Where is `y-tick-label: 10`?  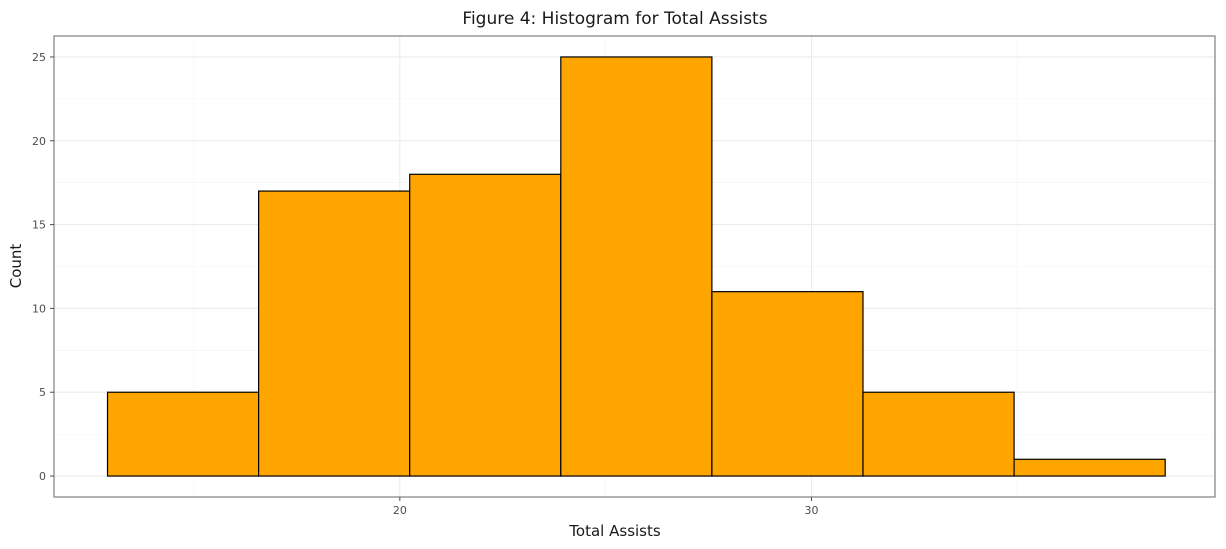
y-tick-label: 10 is located at coordinates (39, 308).